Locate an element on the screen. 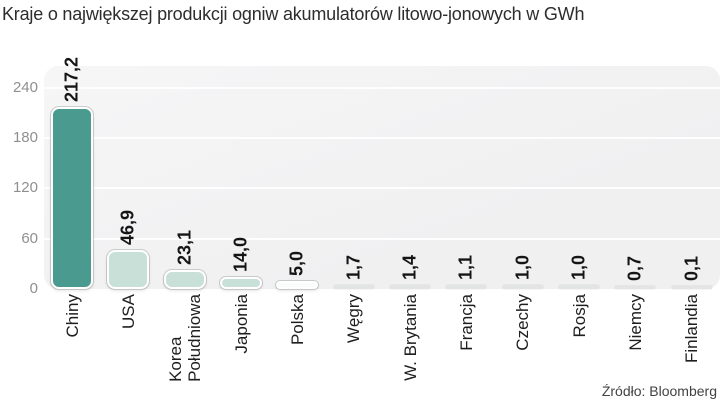 Image resolution: width=720 pixels, height=405 pixels. category-cell-korea-południowa: Korea Południowa is located at coordinates (185, 349).